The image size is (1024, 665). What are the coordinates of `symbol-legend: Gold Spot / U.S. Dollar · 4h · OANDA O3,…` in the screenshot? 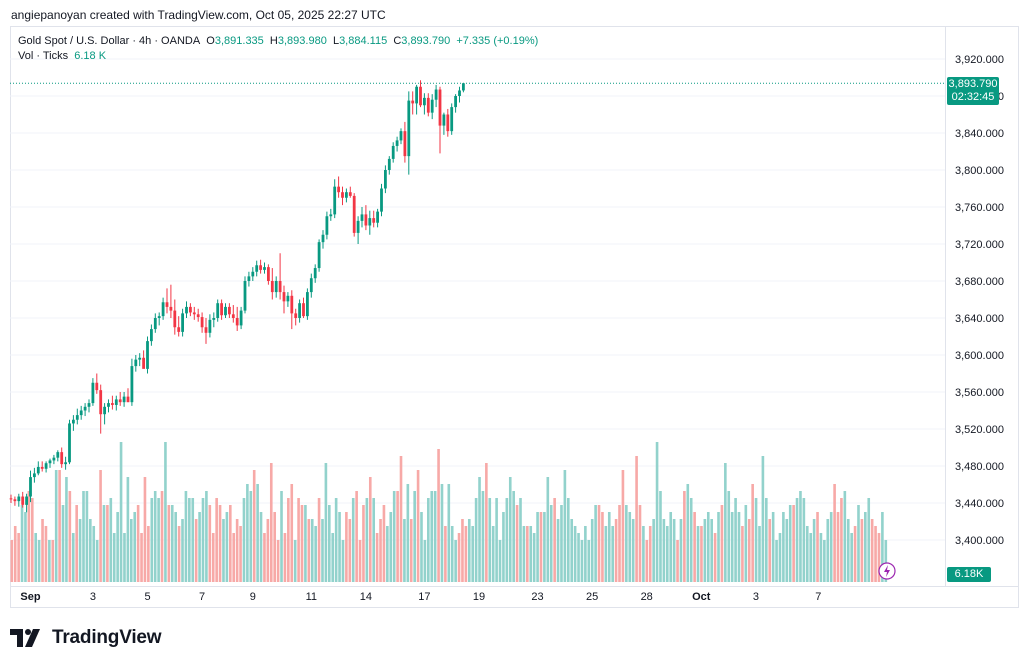 It's located at (278, 41).